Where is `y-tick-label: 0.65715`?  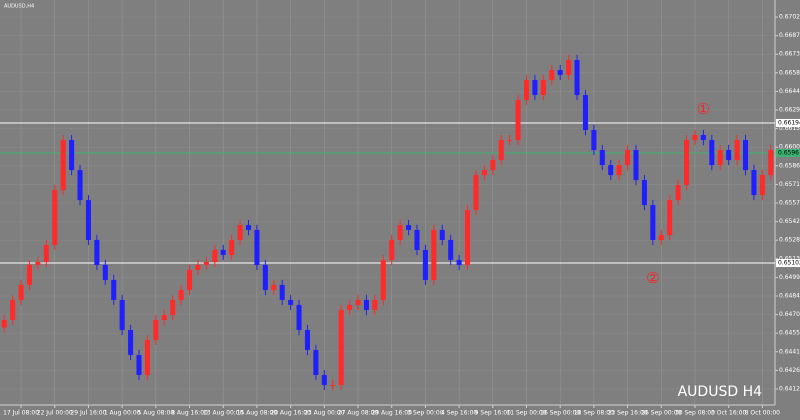 y-tick-label: 0.65715 is located at coordinates (789, 184).